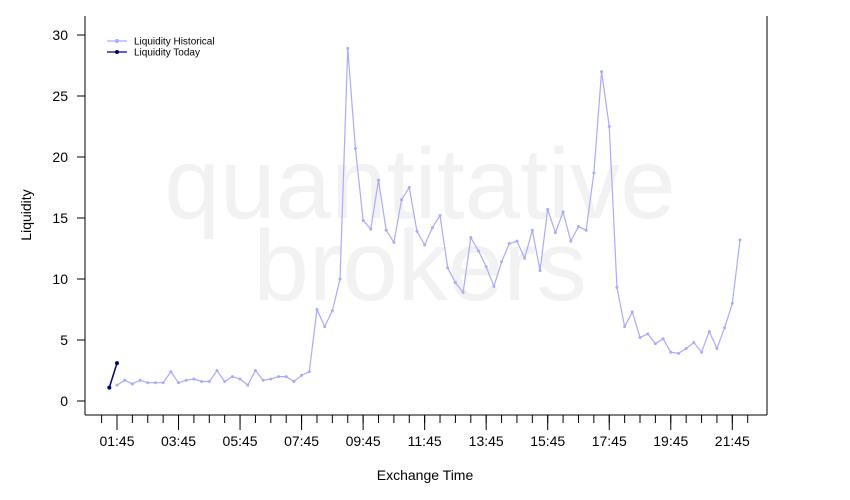 The width and height of the screenshot is (850, 500). What do you see at coordinates (60, 157) in the screenshot?
I see `y-tick-label: 20` at bounding box center [60, 157].